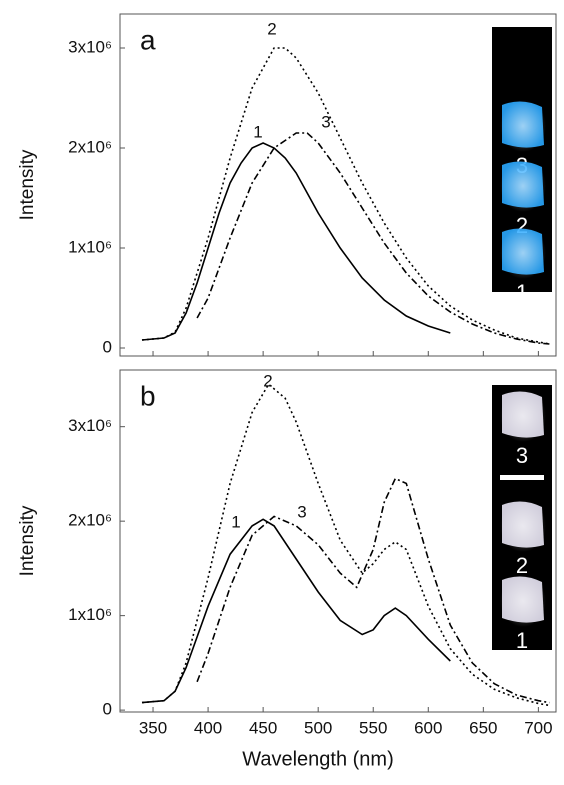 This screenshot has width=564, height=785. What do you see at coordinates (522, 565) in the screenshot?
I see `inset-label: 2` at bounding box center [522, 565].